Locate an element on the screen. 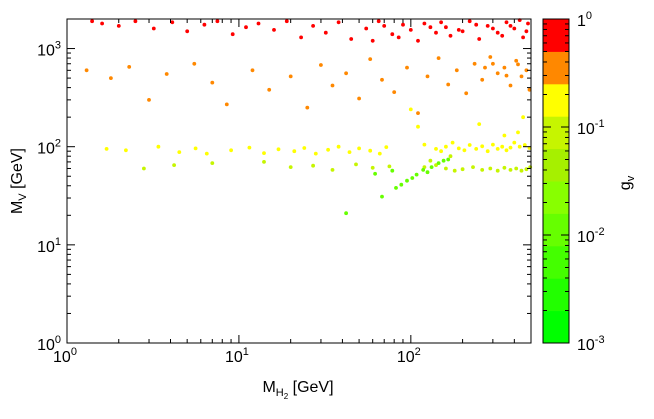  x-axis-label: MH2 [GeV] is located at coordinates (297, 390).